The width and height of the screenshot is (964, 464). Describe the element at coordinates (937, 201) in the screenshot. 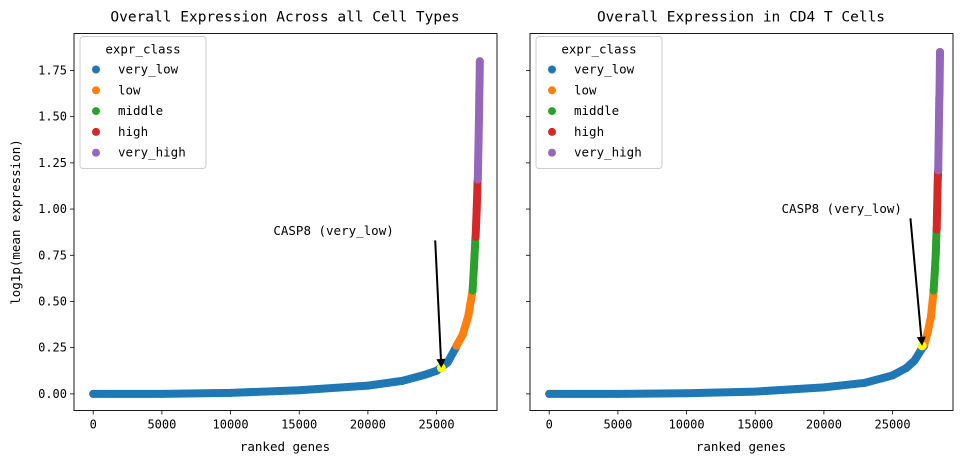

I see `series-line-high` at that location.